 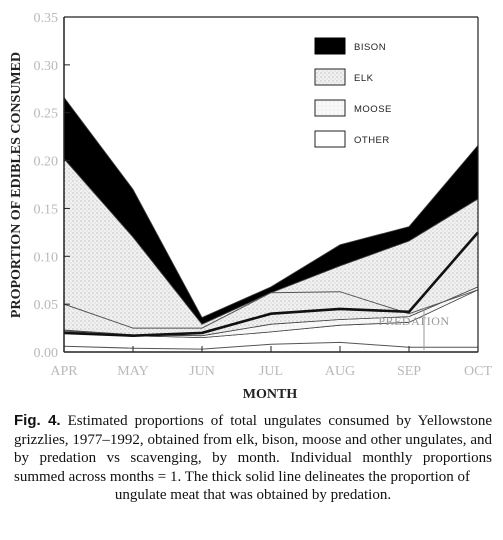 I want to click on x-tick-label: AUG, so click(x=340, y=371).